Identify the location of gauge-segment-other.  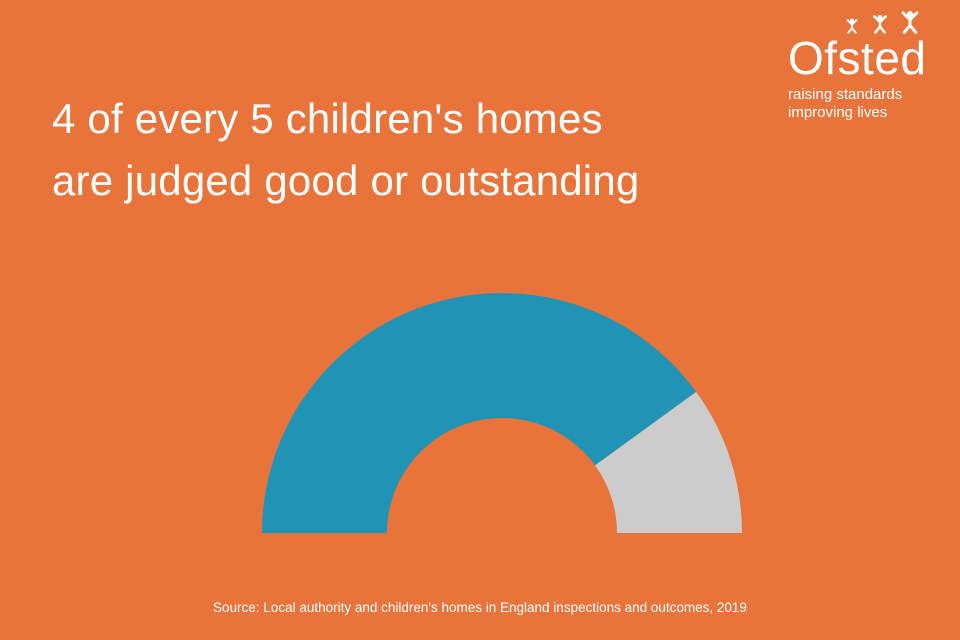
(668, 462).